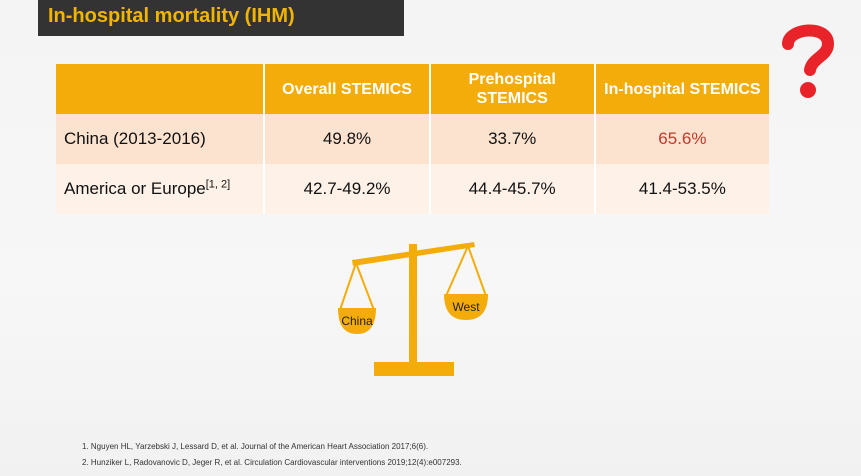 The height and width of the screenshot is (476, 861). Describe the element at coordinates (161, 89) in the screenshot. I see `table-header-blank` at that location.